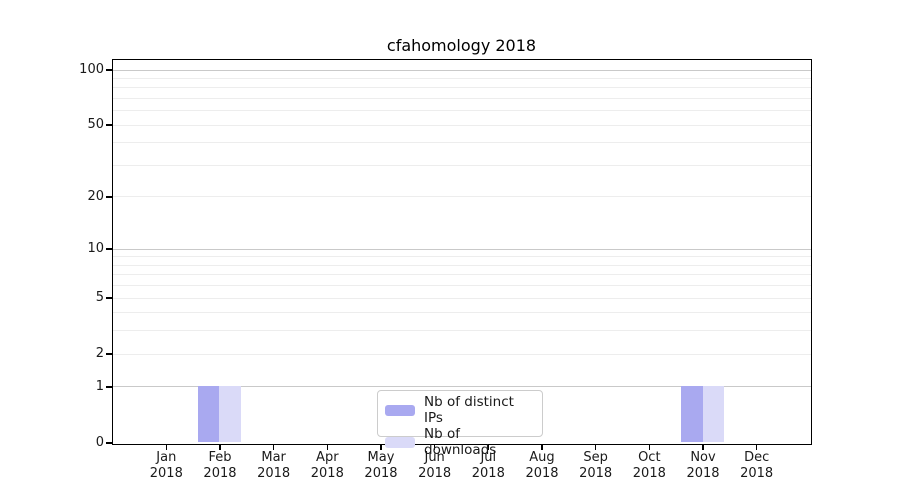 This screenshot has height=500, width=900. Describe the element at coordinates (274, 465) in the screenshot. I see `x-axis-tick-label: Mar 2018` at that location.